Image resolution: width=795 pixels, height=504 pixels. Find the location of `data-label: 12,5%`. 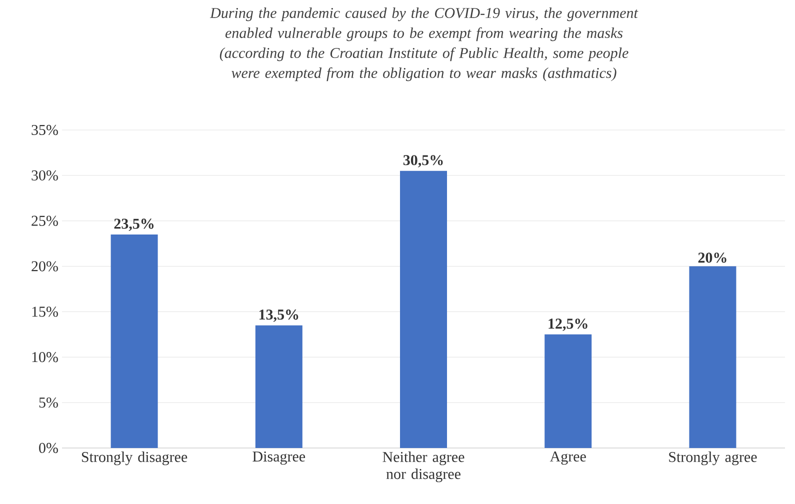

data-label: 12,5% is located at coordinates (568, 324).